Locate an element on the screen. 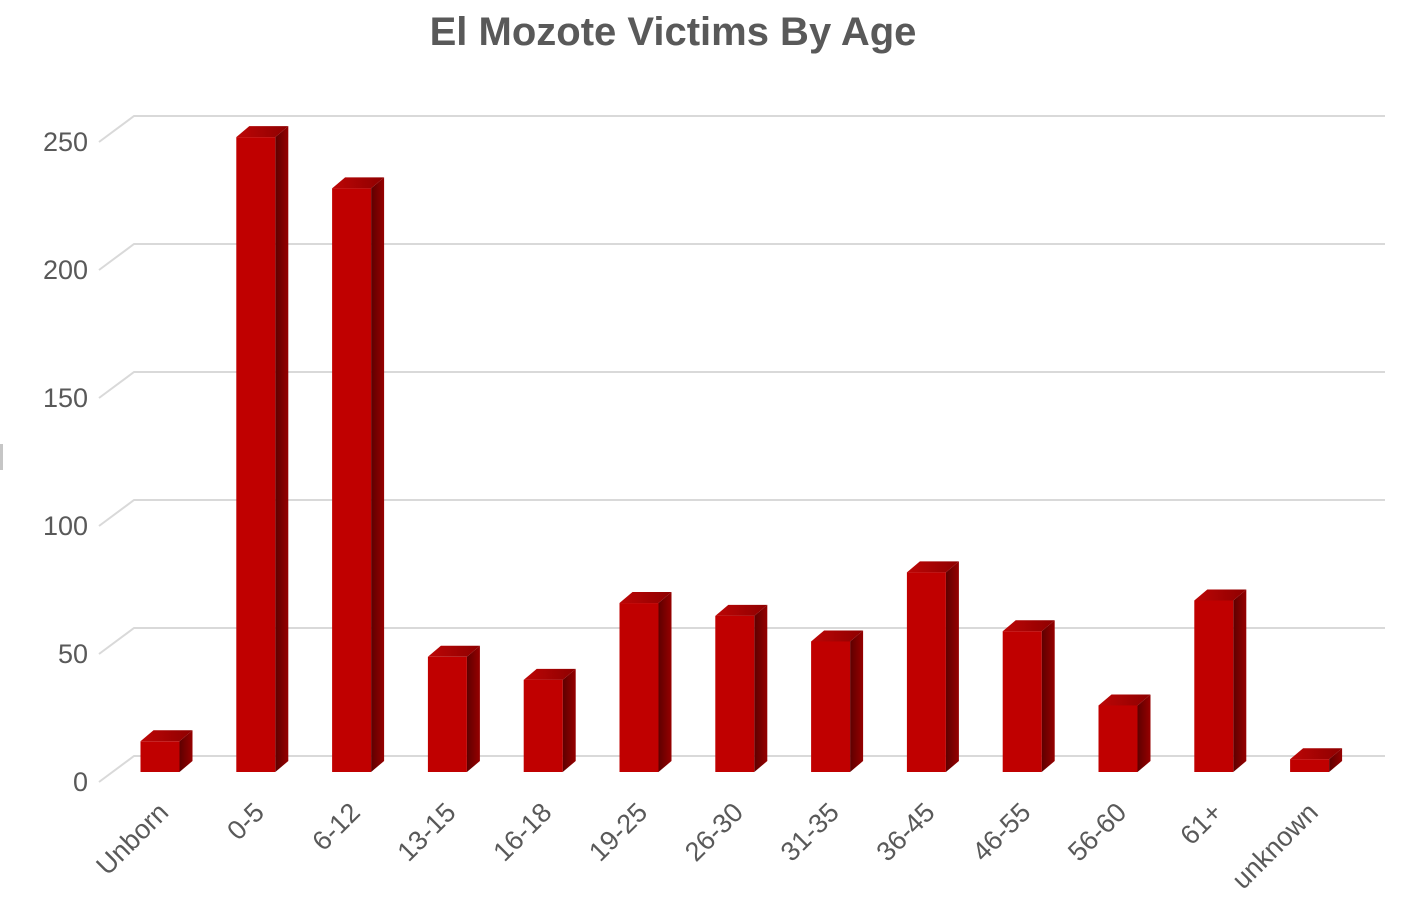 The height and width of the screenshot is (917, 1409). x-category-label-61+: 61+ is located at coordinates (1201, 824).